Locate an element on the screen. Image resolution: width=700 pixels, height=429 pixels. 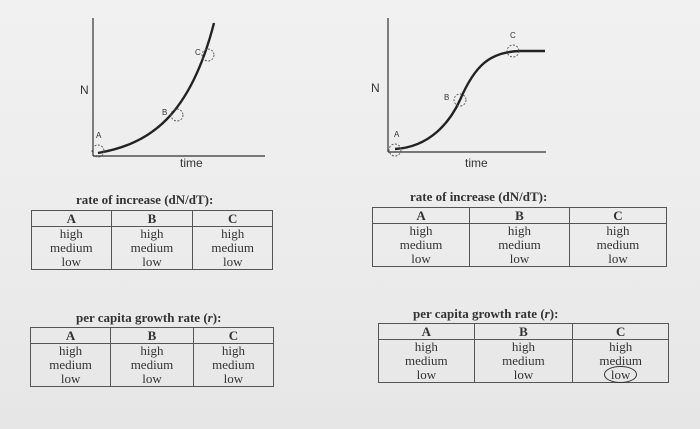
growth-curve is located at coordinates (469, 100).